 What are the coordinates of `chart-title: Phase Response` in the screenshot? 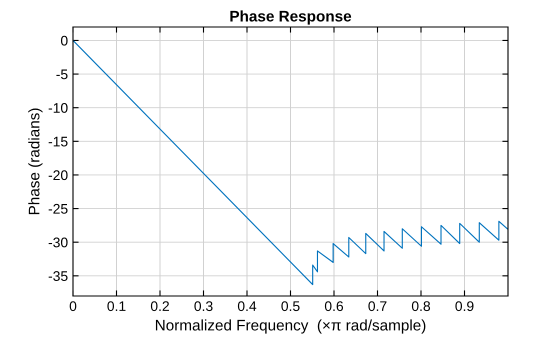 It's located at (291, 17).